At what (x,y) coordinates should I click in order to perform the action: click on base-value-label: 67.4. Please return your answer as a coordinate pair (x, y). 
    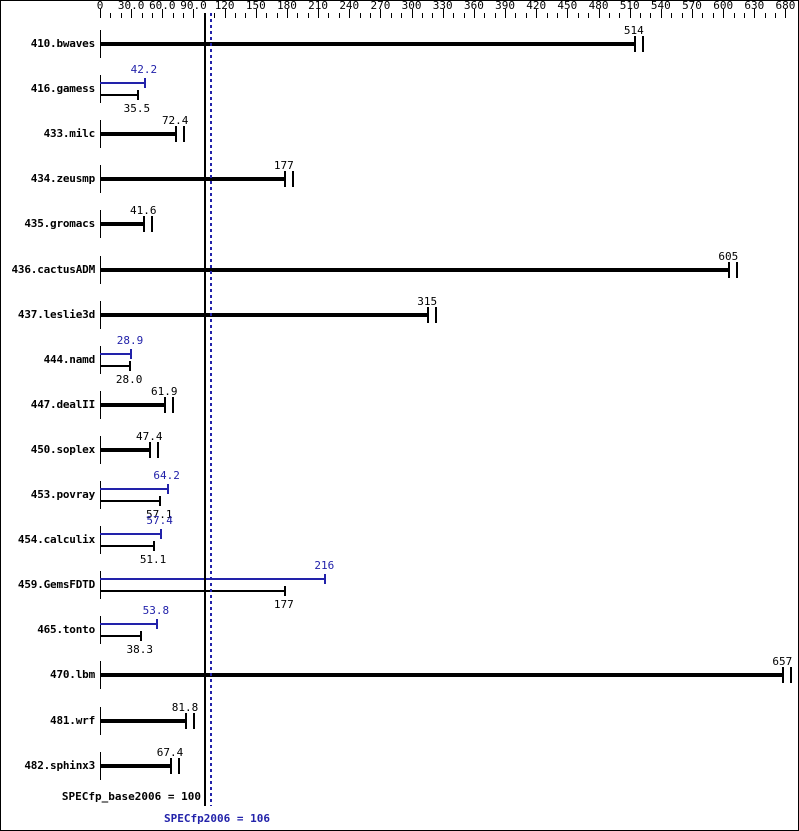
    Looking at the image, I should click on (170, 752).